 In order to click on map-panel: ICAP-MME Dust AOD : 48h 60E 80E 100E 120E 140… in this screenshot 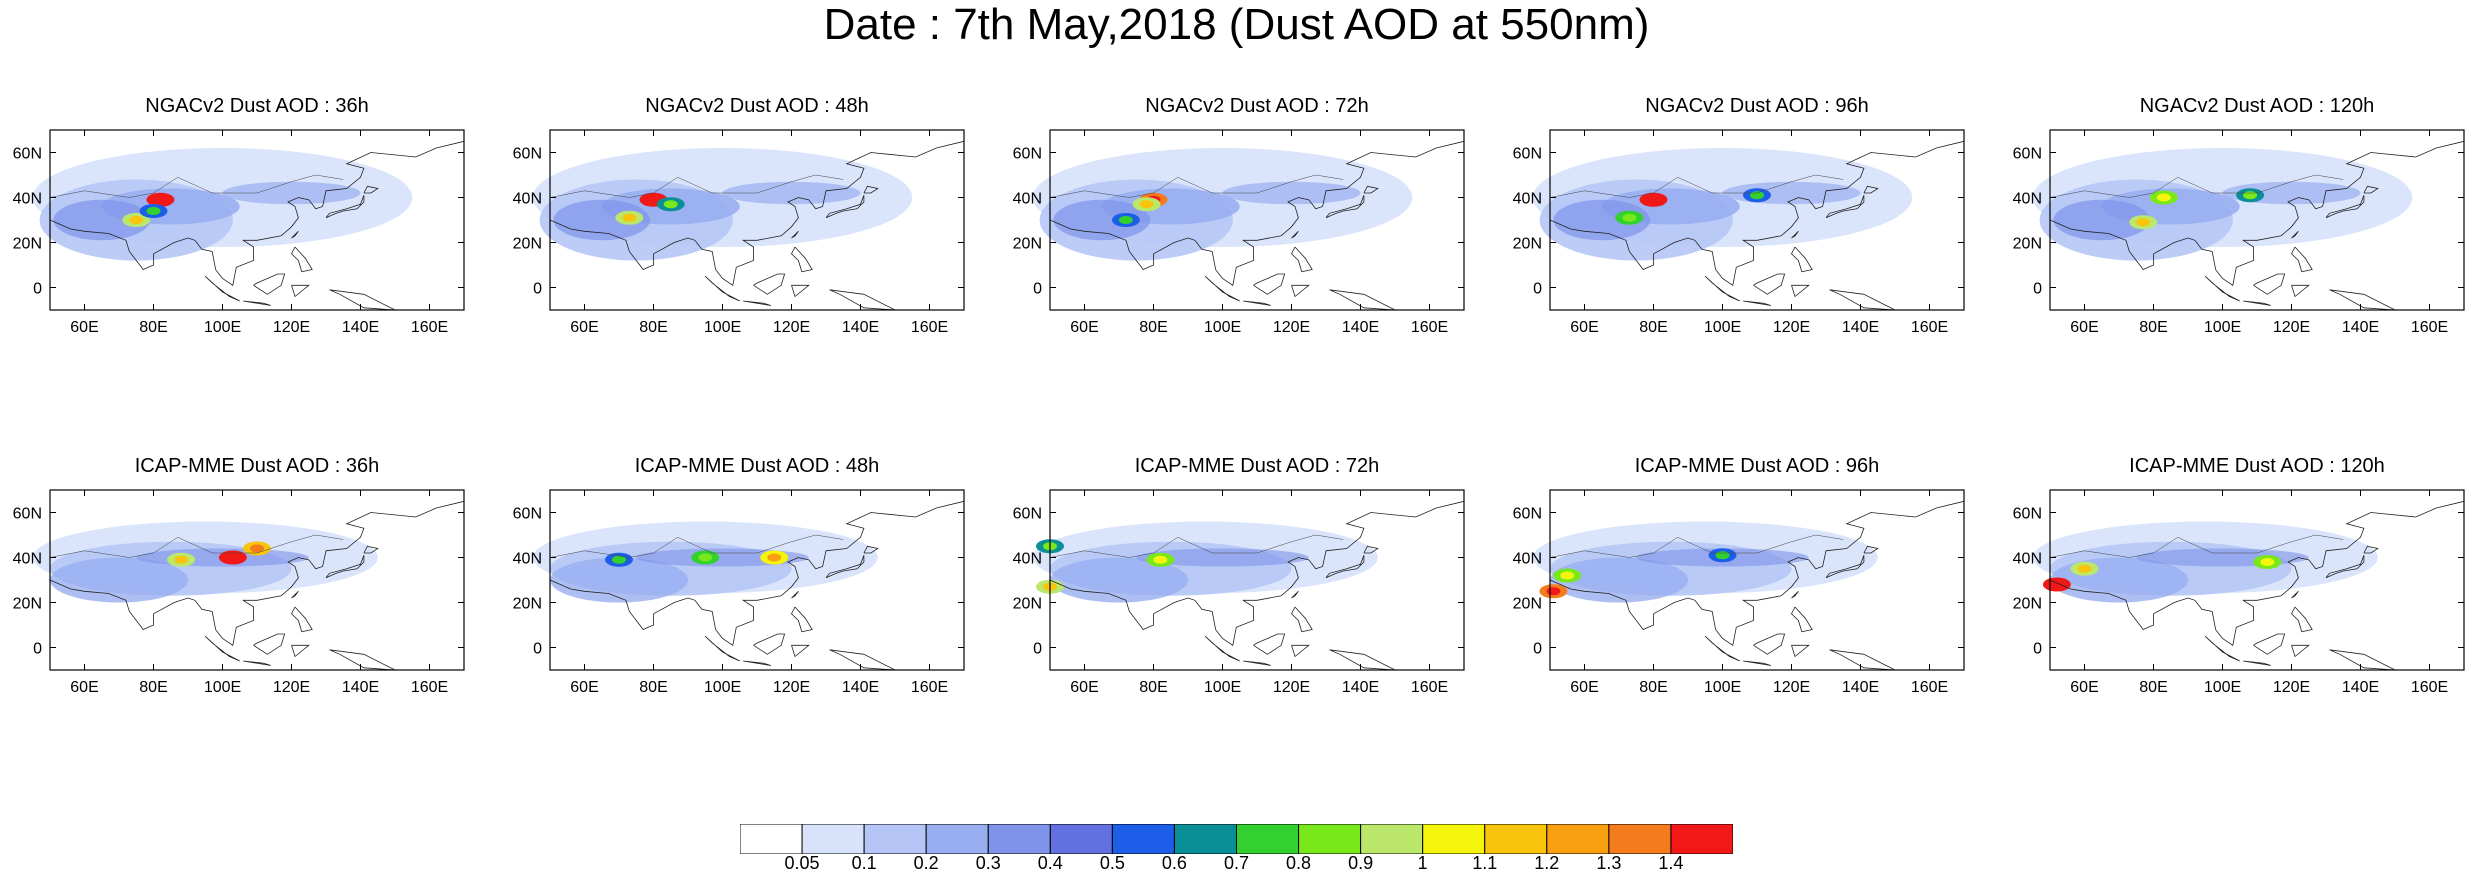, I will do `click(739, 575)`.